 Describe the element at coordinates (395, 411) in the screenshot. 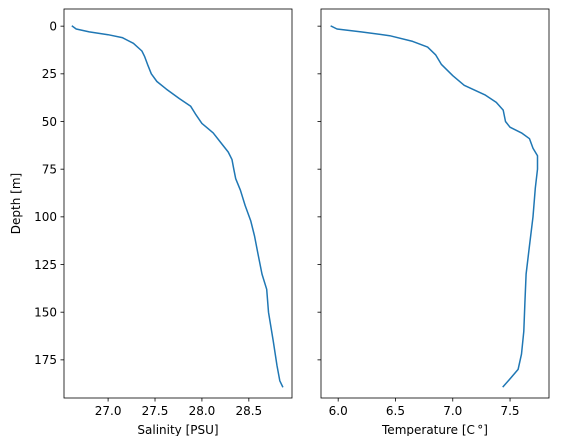

I see `x-tick-label: 6.5` at that location.